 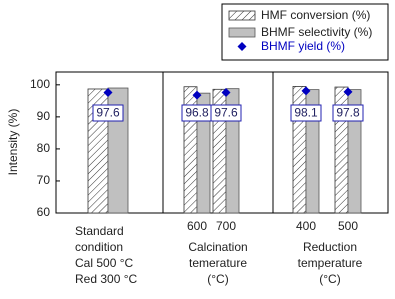 I want to click on x-tick-label: 500, so click(x=348, y=226).